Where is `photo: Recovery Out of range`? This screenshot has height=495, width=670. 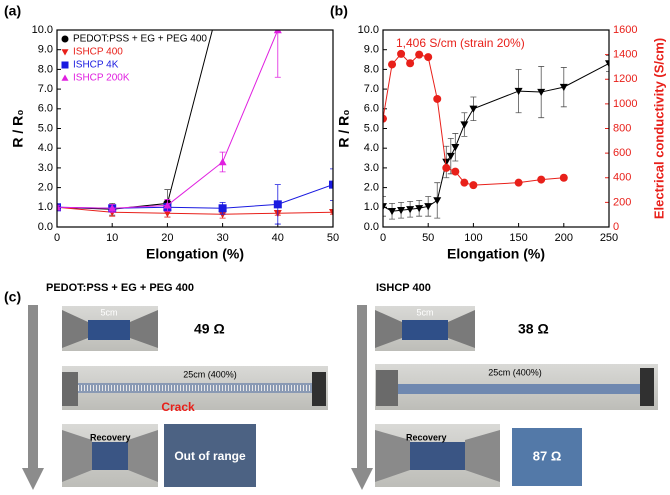 photo: Recovery Out of range is located at coordinates (159, 455).